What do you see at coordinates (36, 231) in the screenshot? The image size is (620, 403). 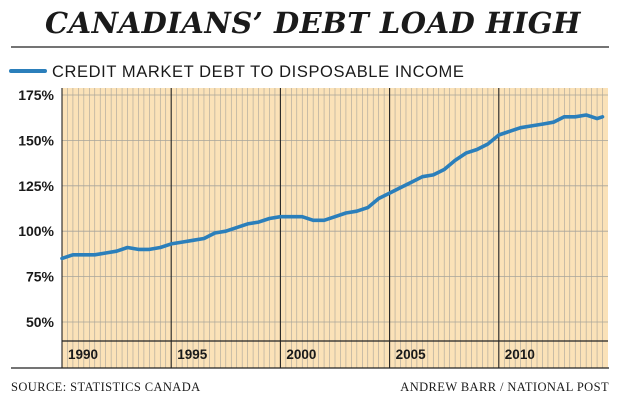 I see `y-tick-label: 100%` at bounding box center [36, 231].